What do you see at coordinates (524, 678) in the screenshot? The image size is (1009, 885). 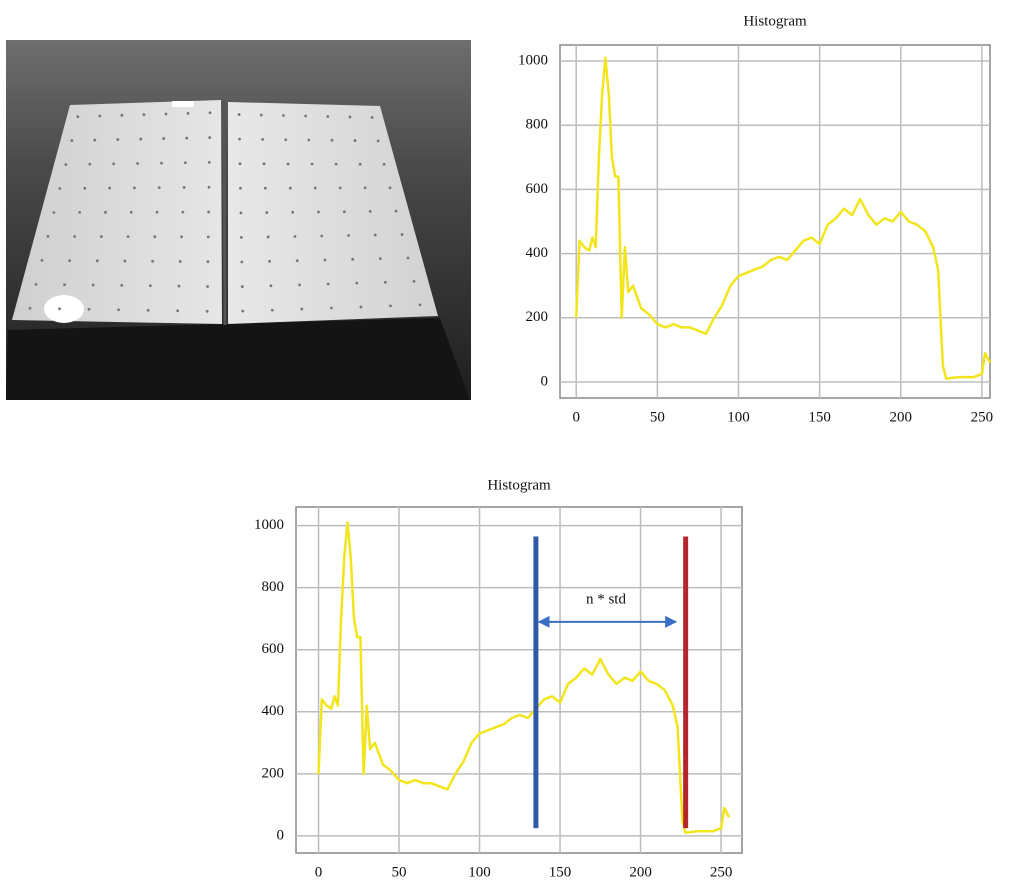 I see `histogram-line` at bounding box center [524, 678].